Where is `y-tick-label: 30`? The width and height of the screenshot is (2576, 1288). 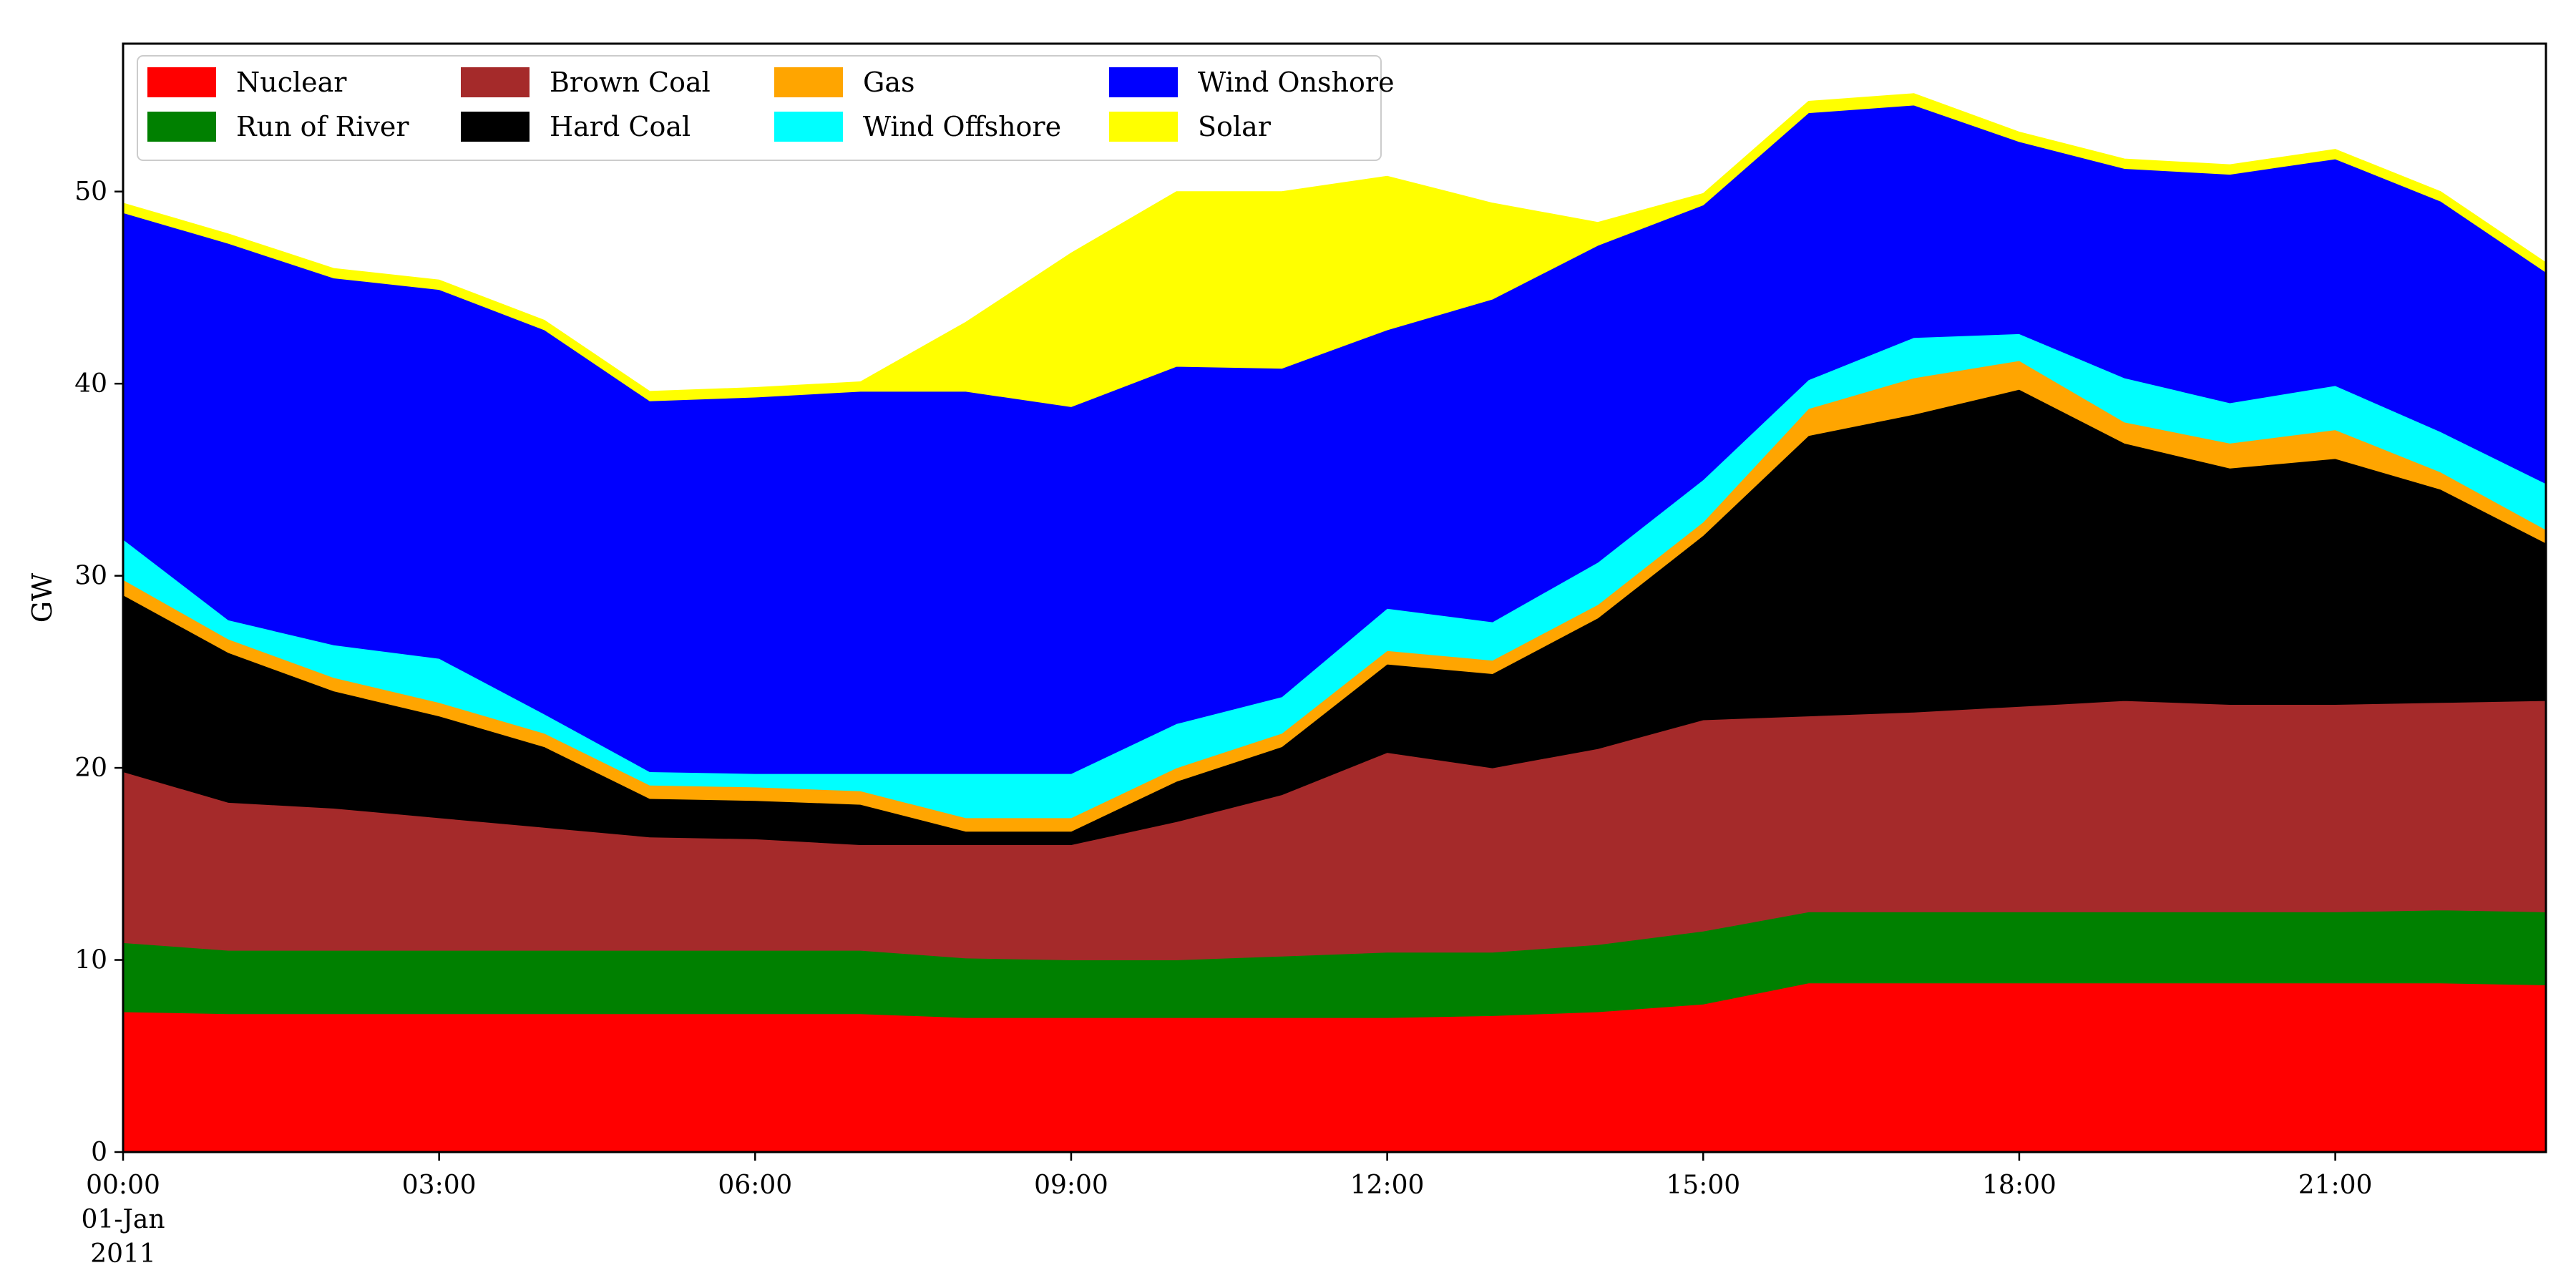
y-tick-label: 30 is located at coordinates (90, 576).